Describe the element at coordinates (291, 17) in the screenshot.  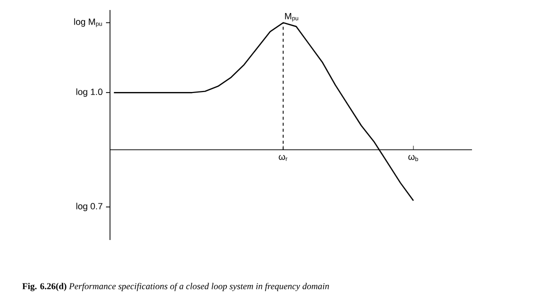
I see `annotation: M$_{pu}$` at that location.